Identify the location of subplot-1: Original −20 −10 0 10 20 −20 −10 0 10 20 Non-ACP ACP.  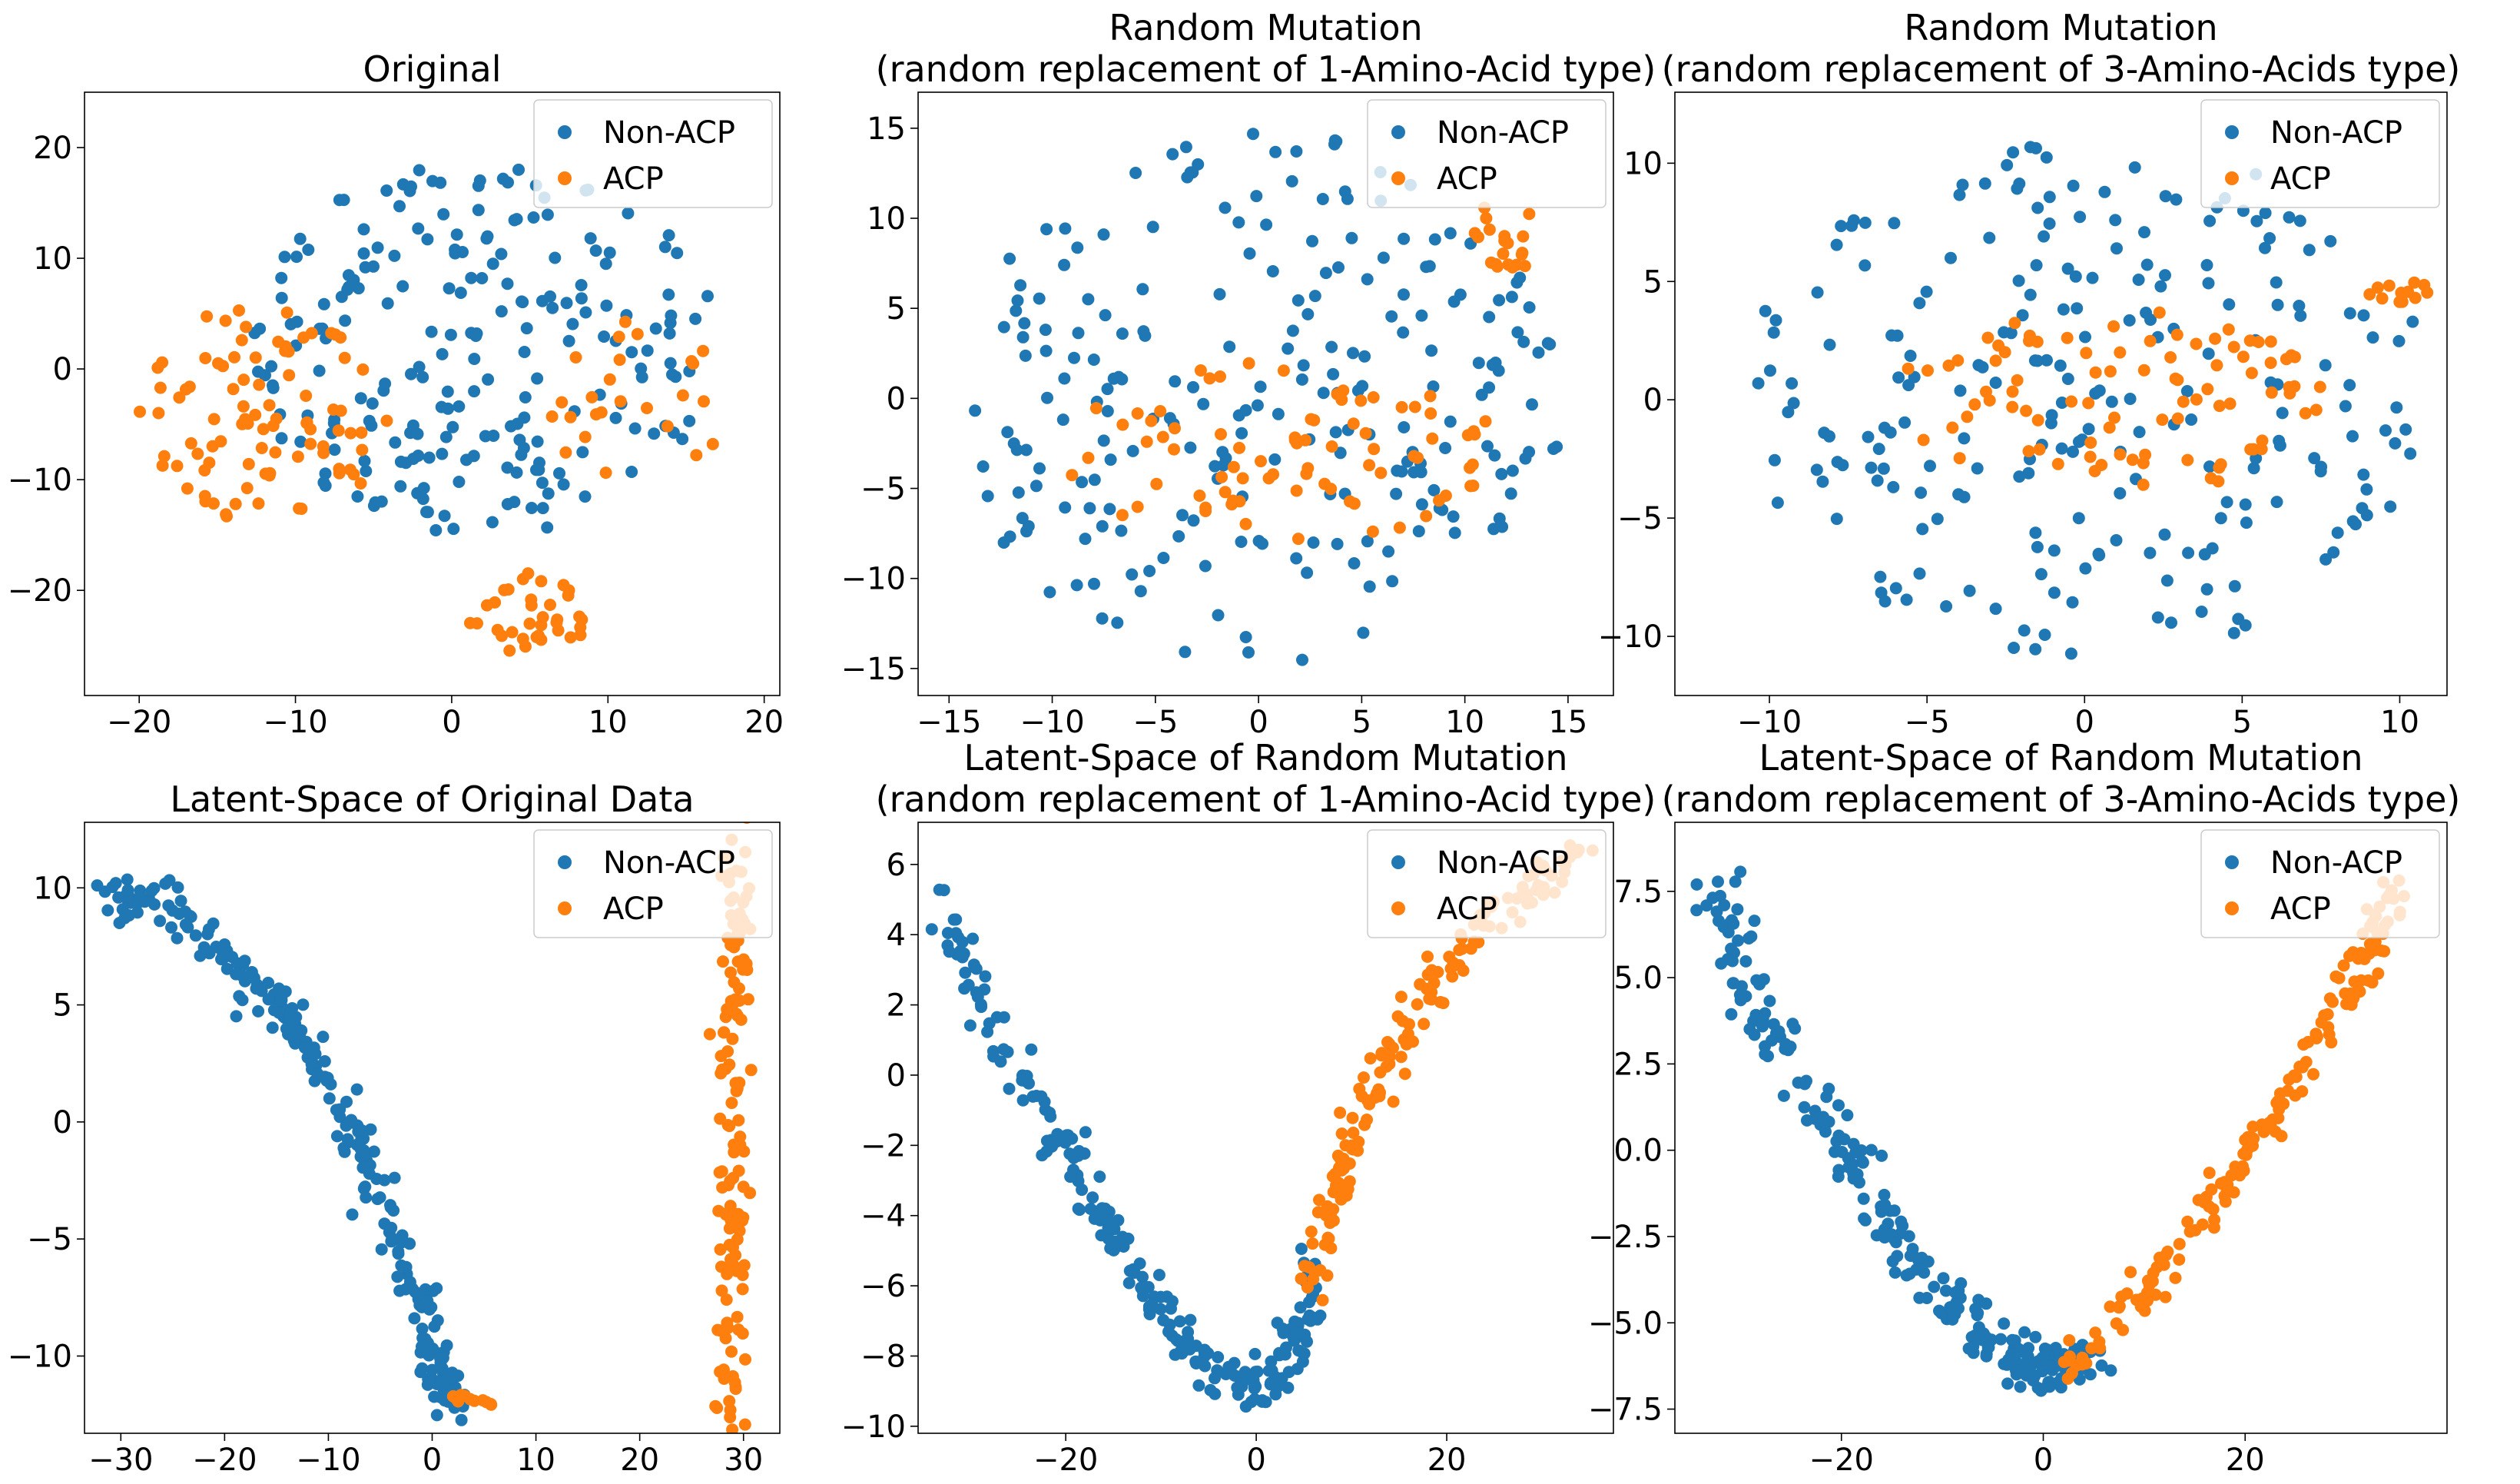
(396, 394).